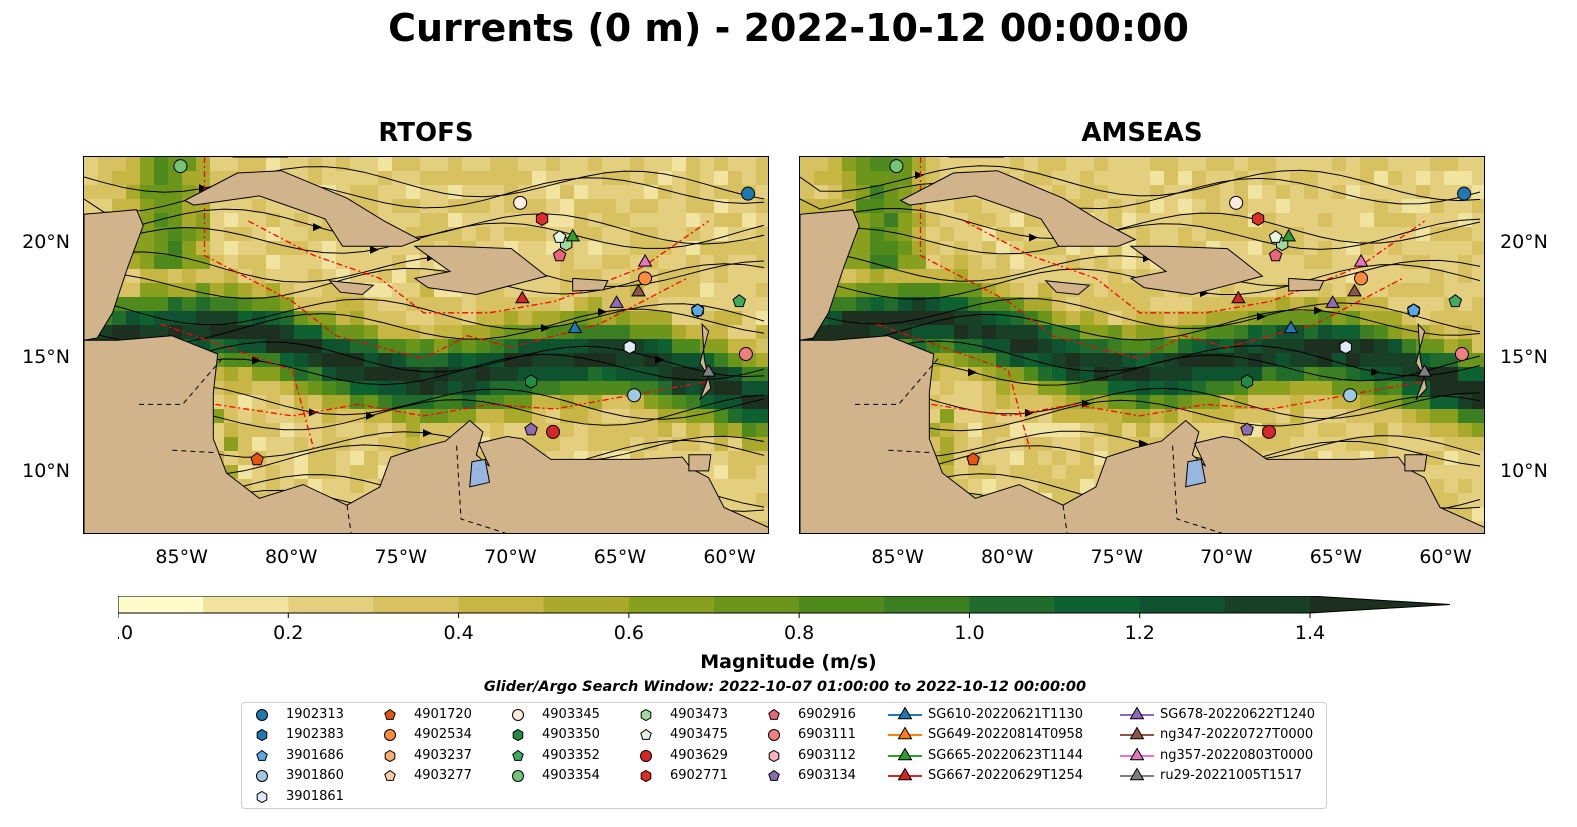  I want to click on x-tick-label: 75°W, so click(1117, 557).